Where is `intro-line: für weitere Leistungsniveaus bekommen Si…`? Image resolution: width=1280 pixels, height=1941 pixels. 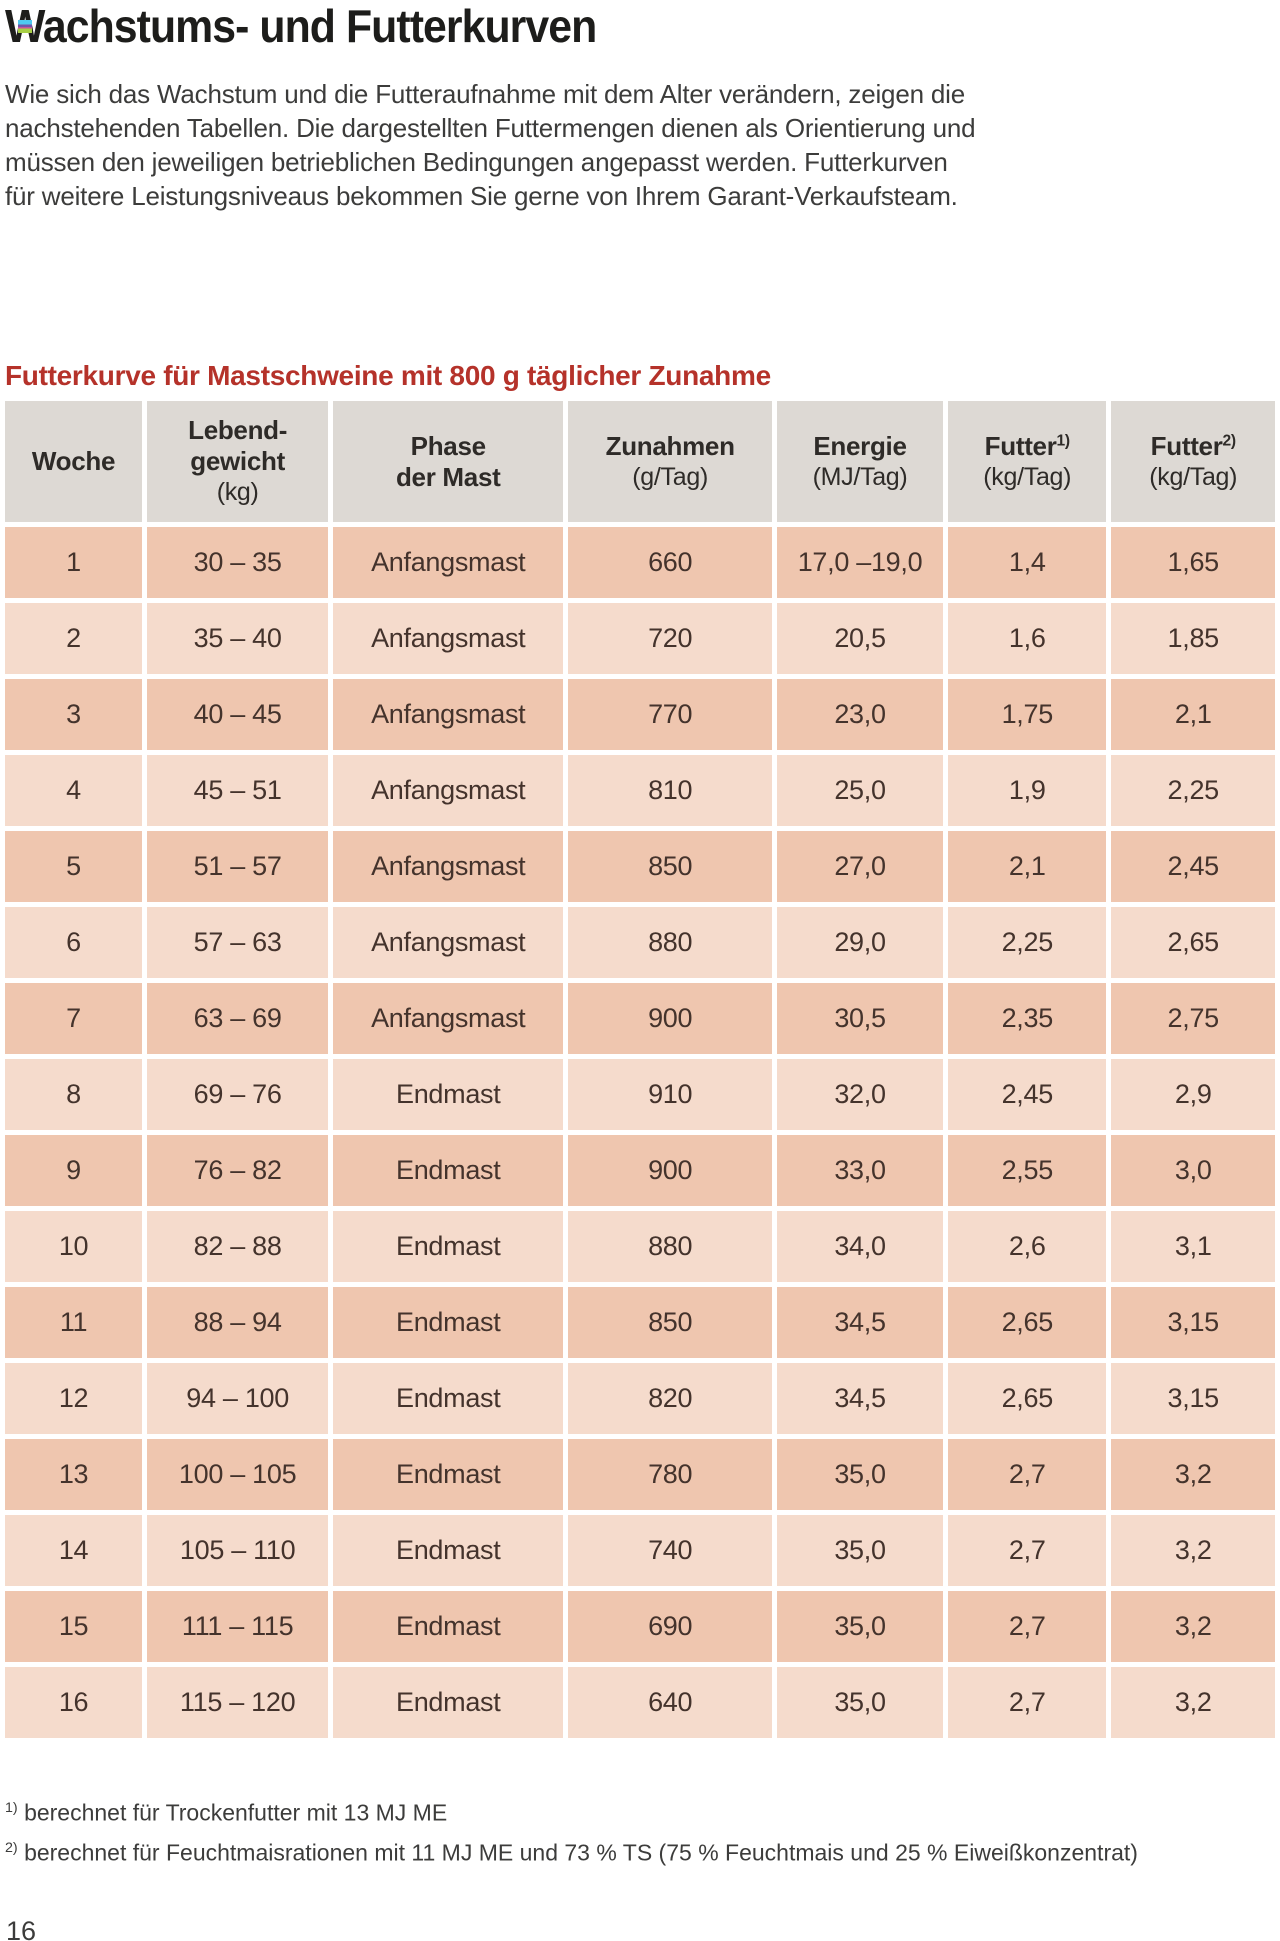
intro-line: für weitere Leistungsniveaus bekommen Si… is located at coordinates (481, 196).